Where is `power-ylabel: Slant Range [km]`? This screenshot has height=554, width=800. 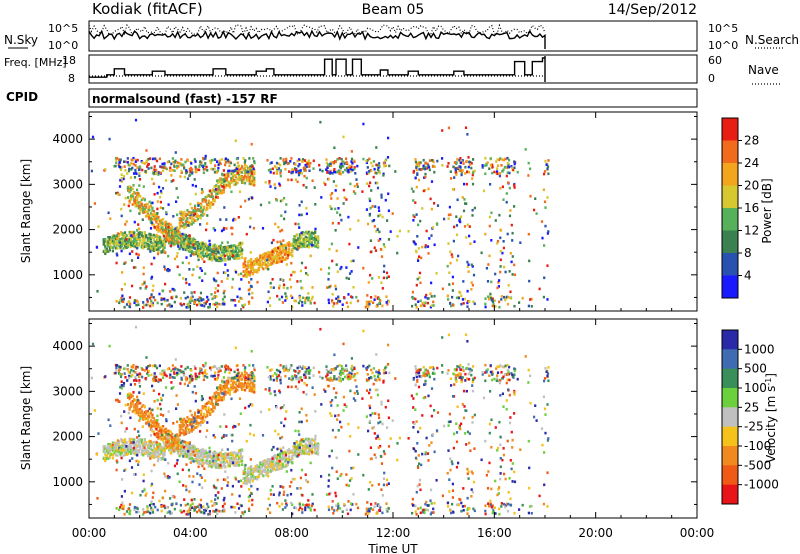
power-ylabel: Slant Range [km] is located at coordinates (26, 211).